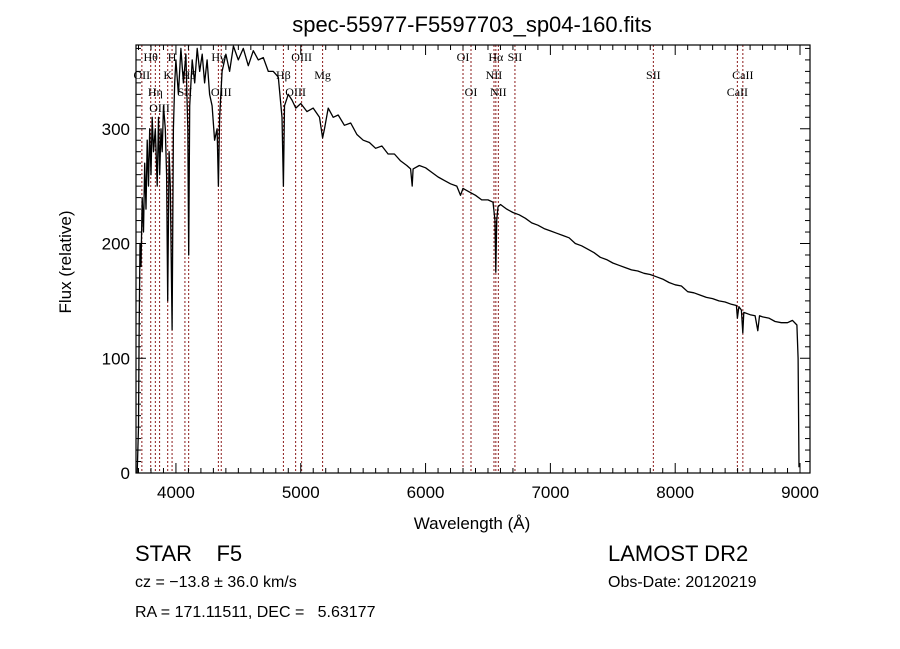  I want to click on x-axis-label: Wavelength (Å), so click(472, 523).